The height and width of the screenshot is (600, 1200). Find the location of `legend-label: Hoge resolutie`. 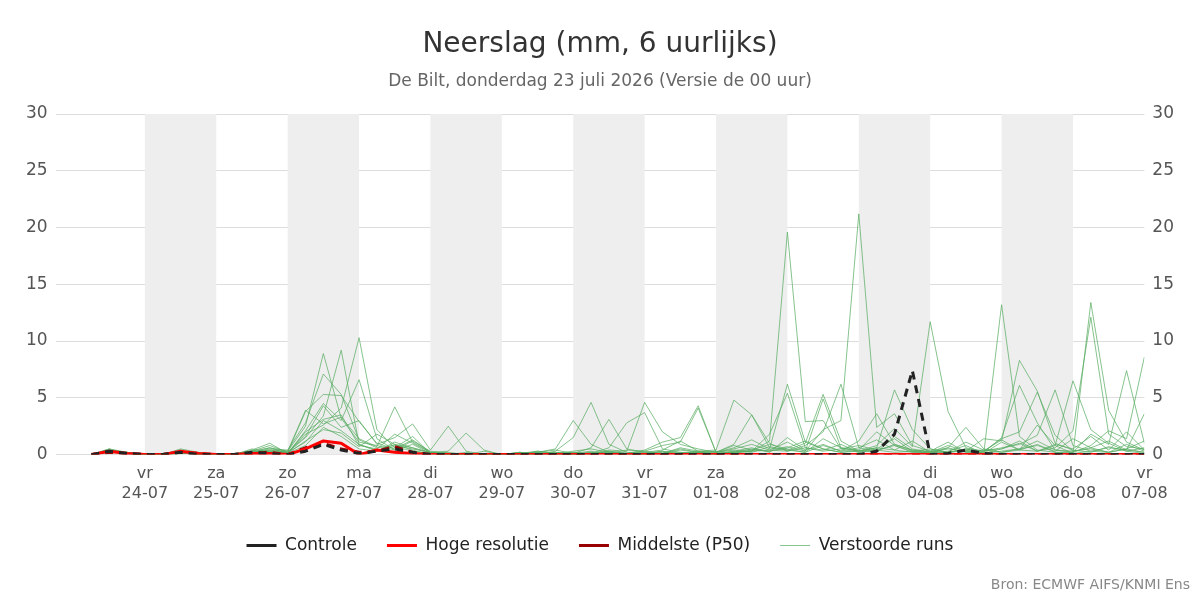

legend-label: Hoge resolutie is located at coordinates (487, 543).